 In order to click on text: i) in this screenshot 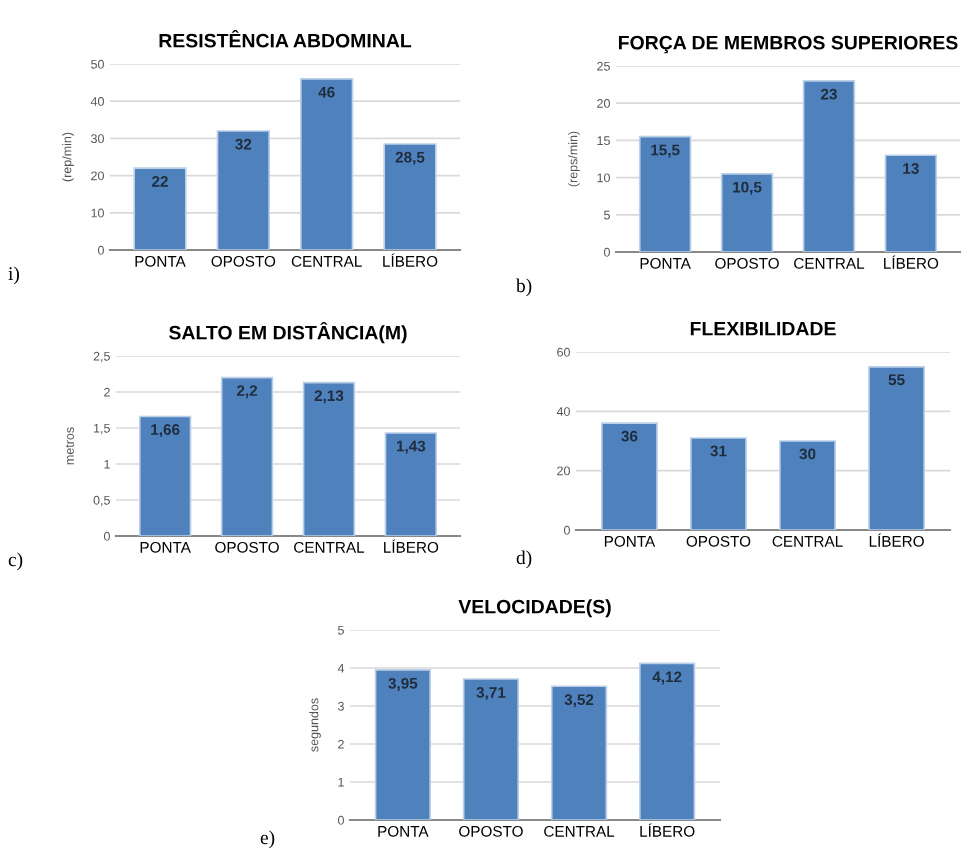, I will do `click(14, 275)`.